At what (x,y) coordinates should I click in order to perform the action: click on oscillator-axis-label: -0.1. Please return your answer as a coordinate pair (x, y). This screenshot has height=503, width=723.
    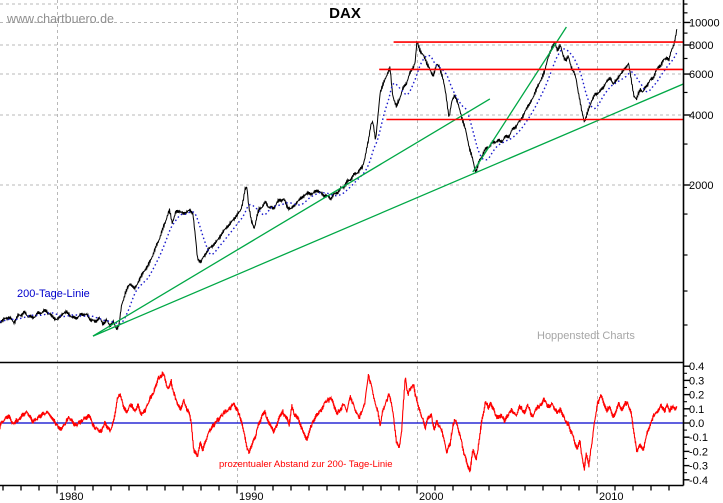
    Looking at the image, I should click on (698, 438).